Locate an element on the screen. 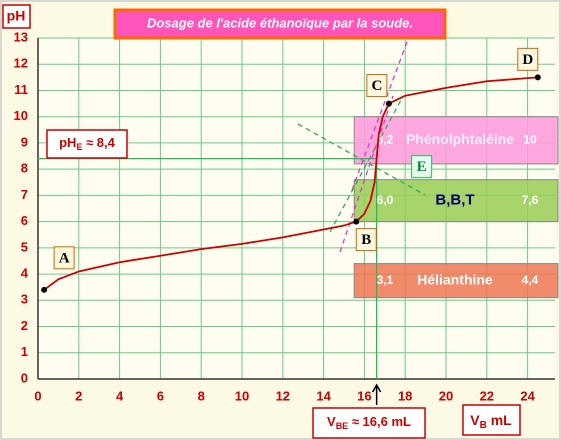 Image resolution: width=561 pixels, height=440 pixels. indicator-low: 6,0 is located at coordinates (385, 200).